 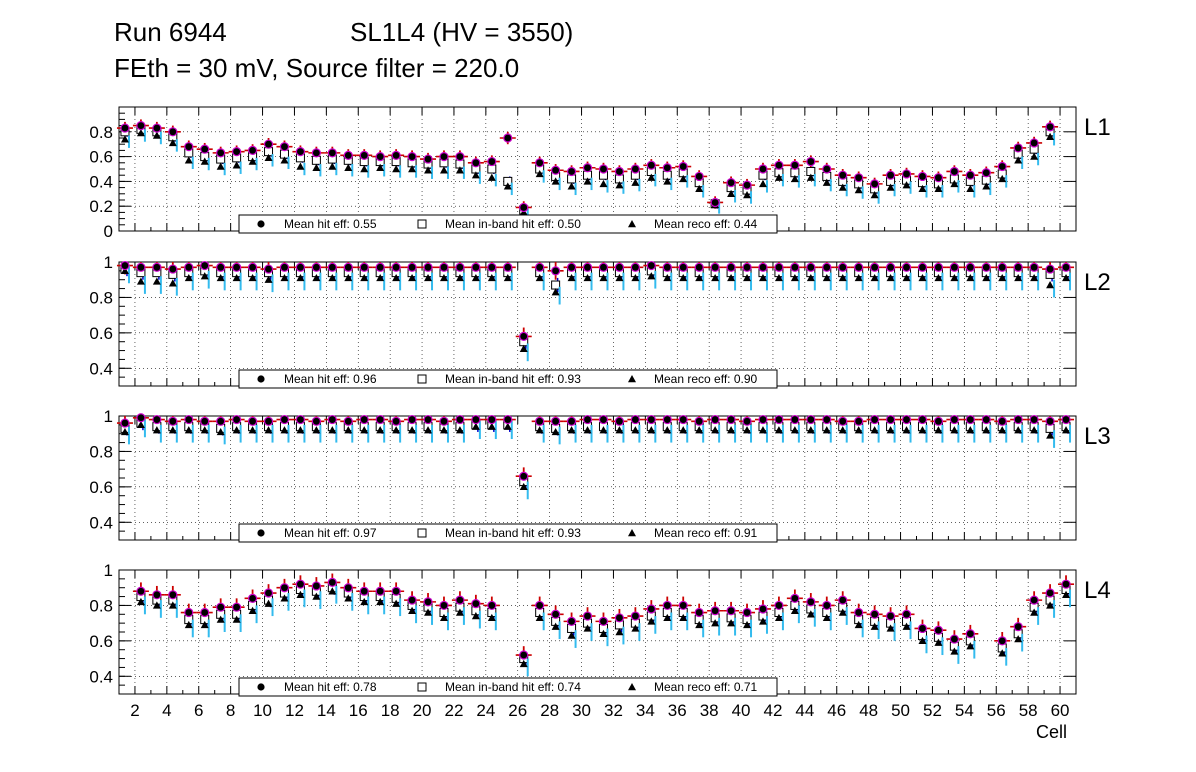 What do you see at coordinates (330, 224) in the screenshot?
I see `p1-legend-hit-label: Mean hit eff: 0.55` at bounding box center [330, 224].